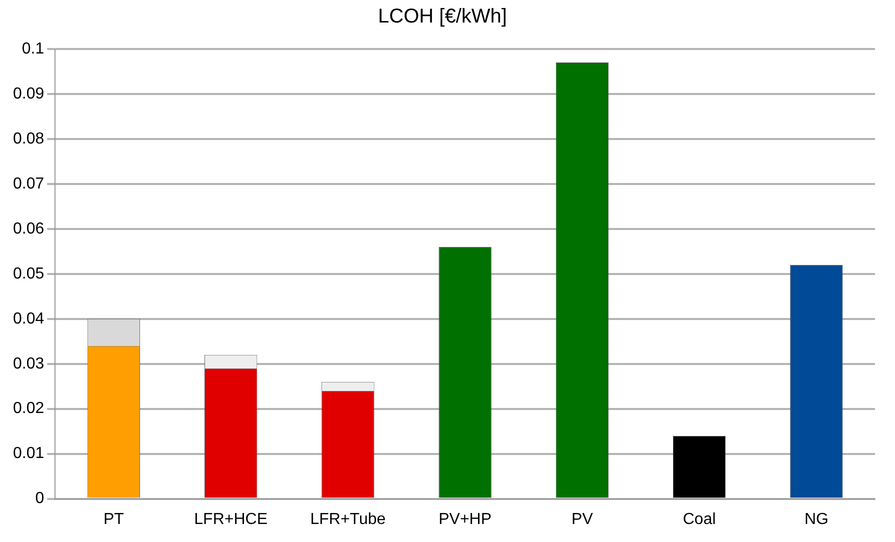  I want to click on y-tick-label: 0.07, so click(28, 183).